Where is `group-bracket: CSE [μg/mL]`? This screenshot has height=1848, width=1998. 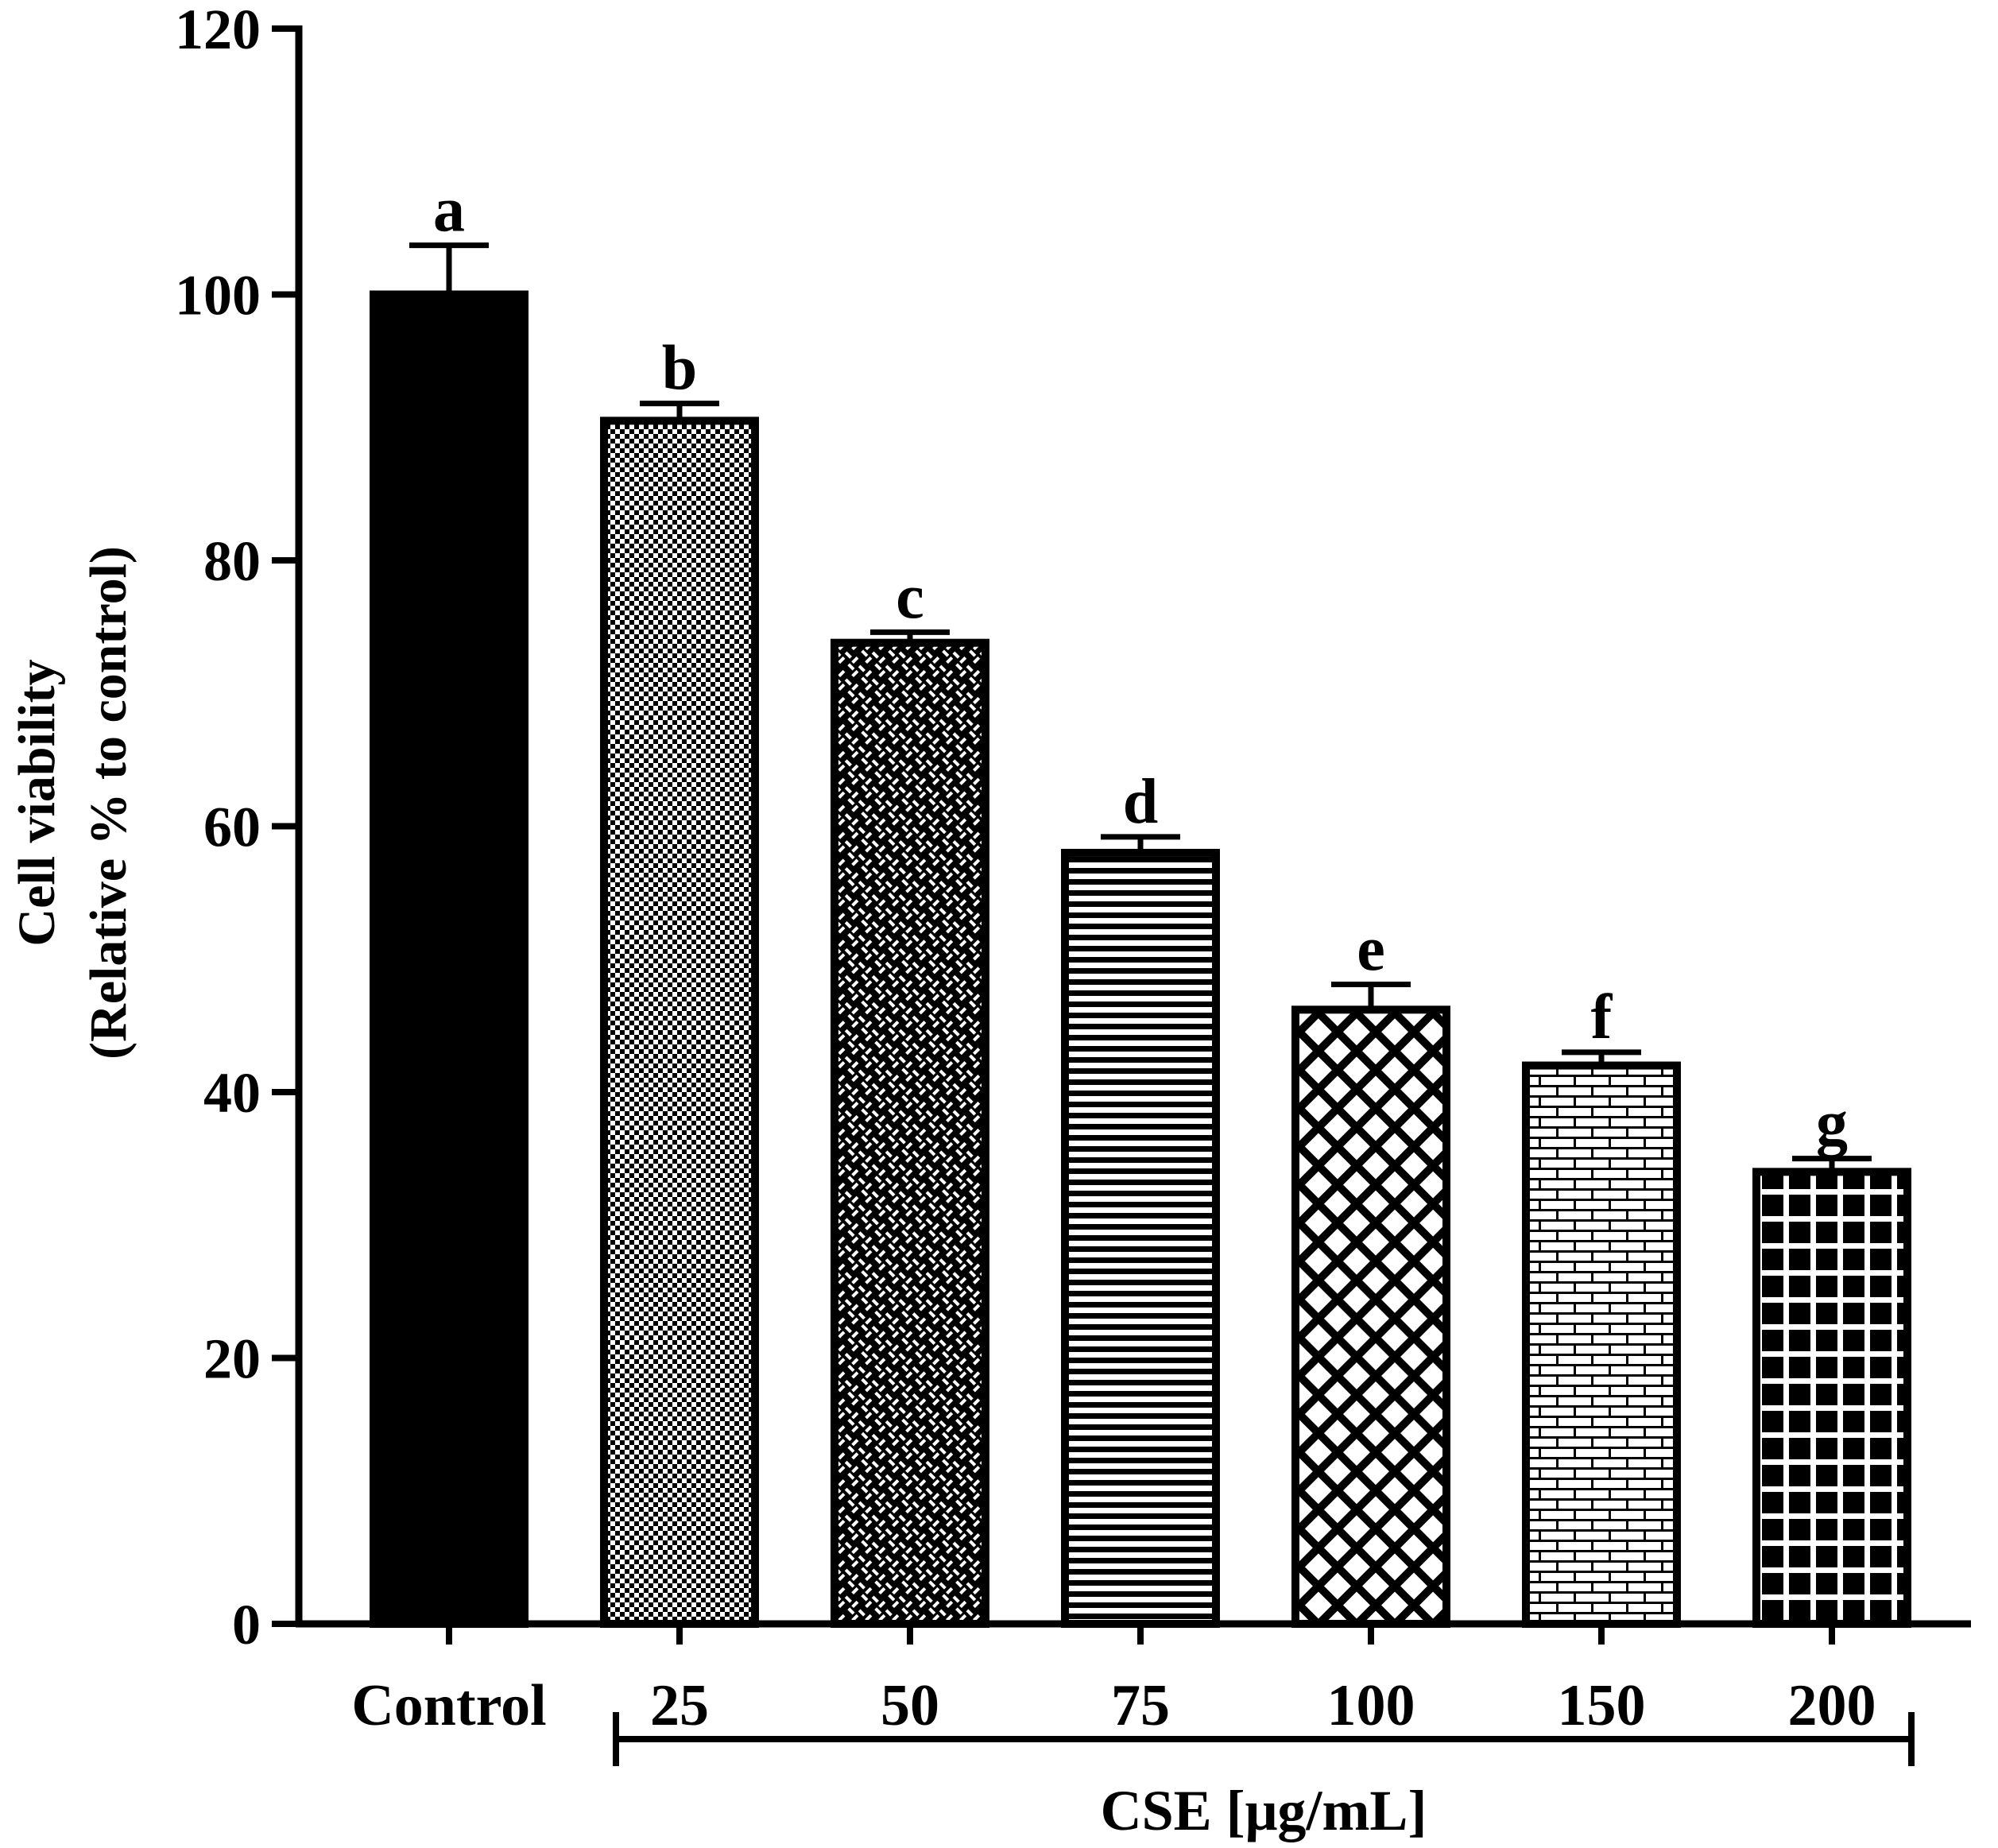 group-bracket: CSE [μg/mL] is located at coordinates (1264, 1777).